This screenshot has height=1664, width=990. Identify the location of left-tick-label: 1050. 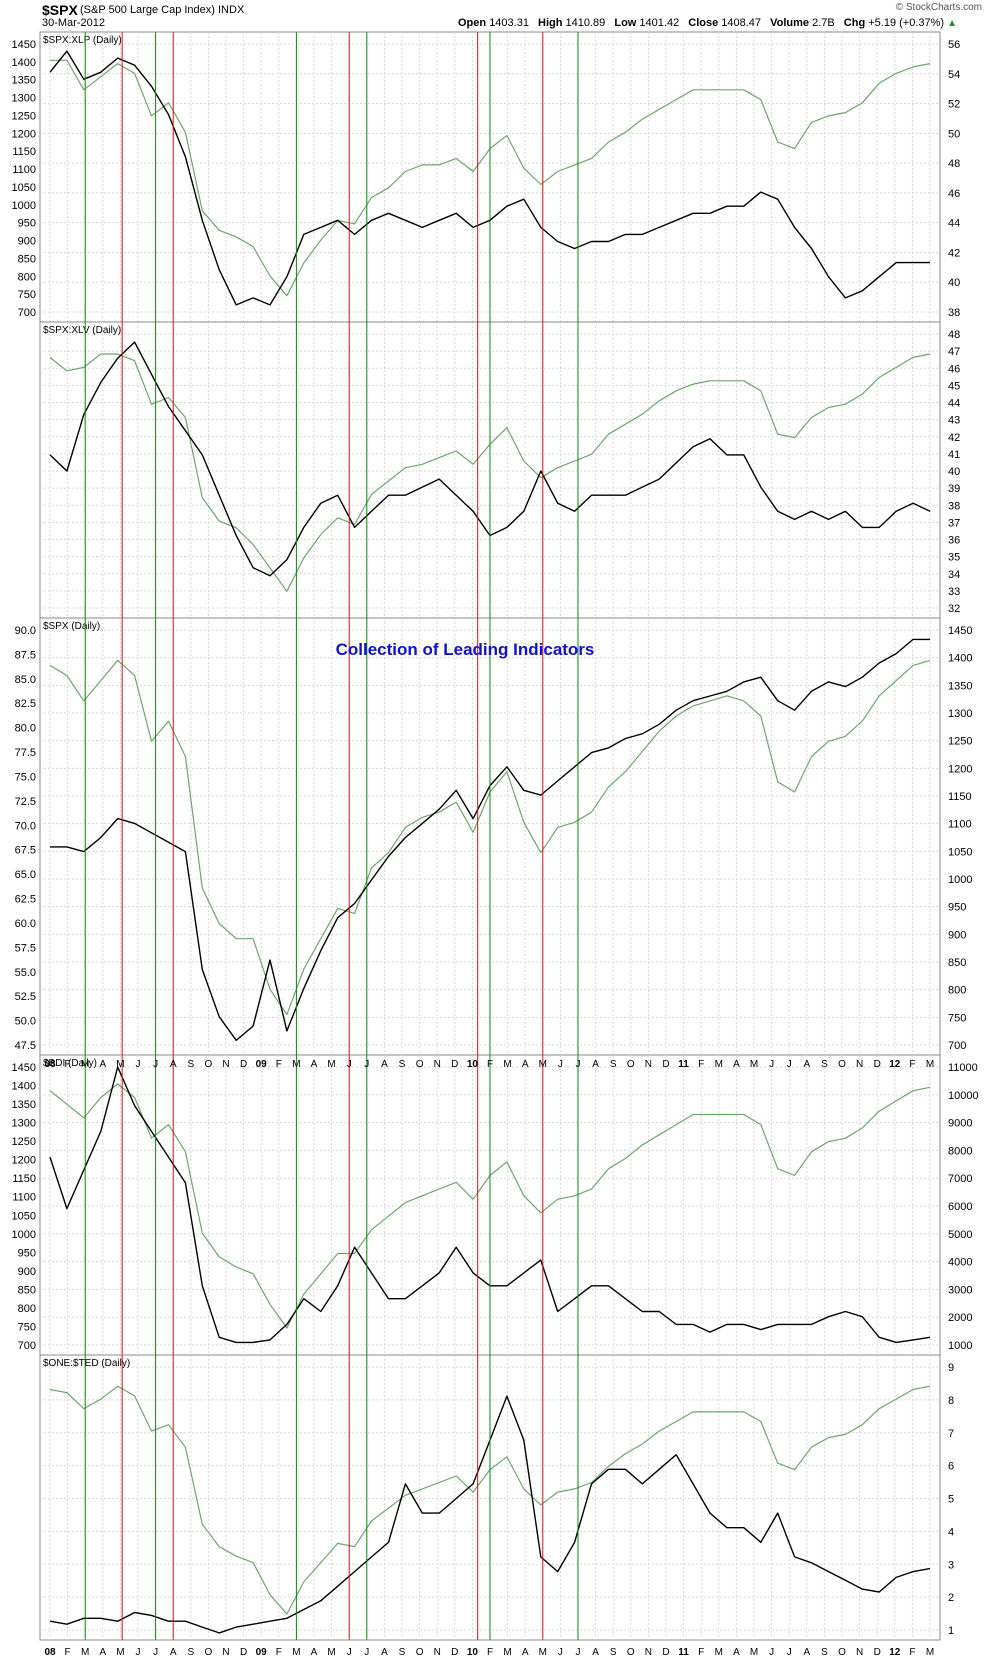
(24, 1216).